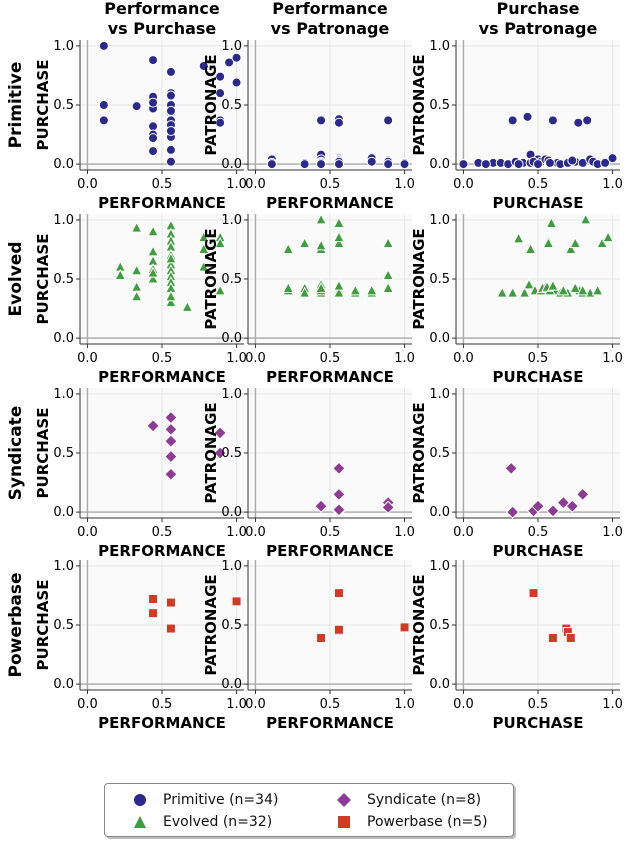 This screenshot has height=842, width=644. What do you see at coordinates (221, 800) in the screenshot?
I see `legend-label-primitive: Primitive (n=34)` at bounding box center [221, 800].